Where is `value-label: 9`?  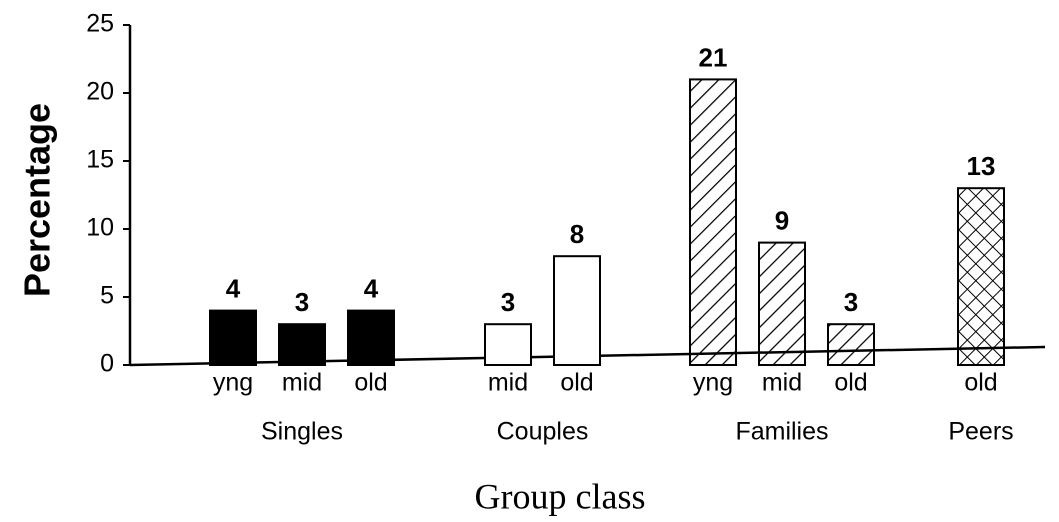 value-label: 9 is located at coordinates (782, 220).